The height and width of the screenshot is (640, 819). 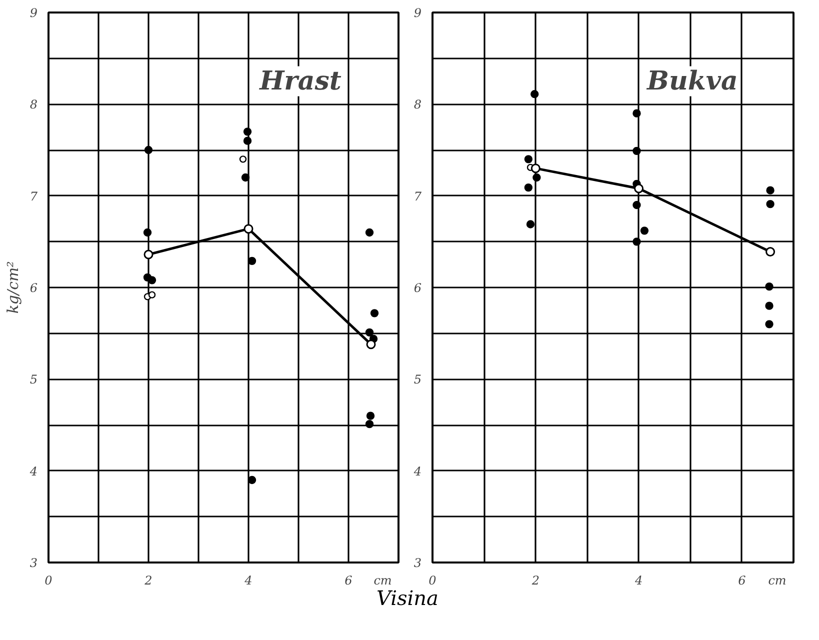 I want to click on y-axis-title: kg/cm², so click(x=13, y=287).